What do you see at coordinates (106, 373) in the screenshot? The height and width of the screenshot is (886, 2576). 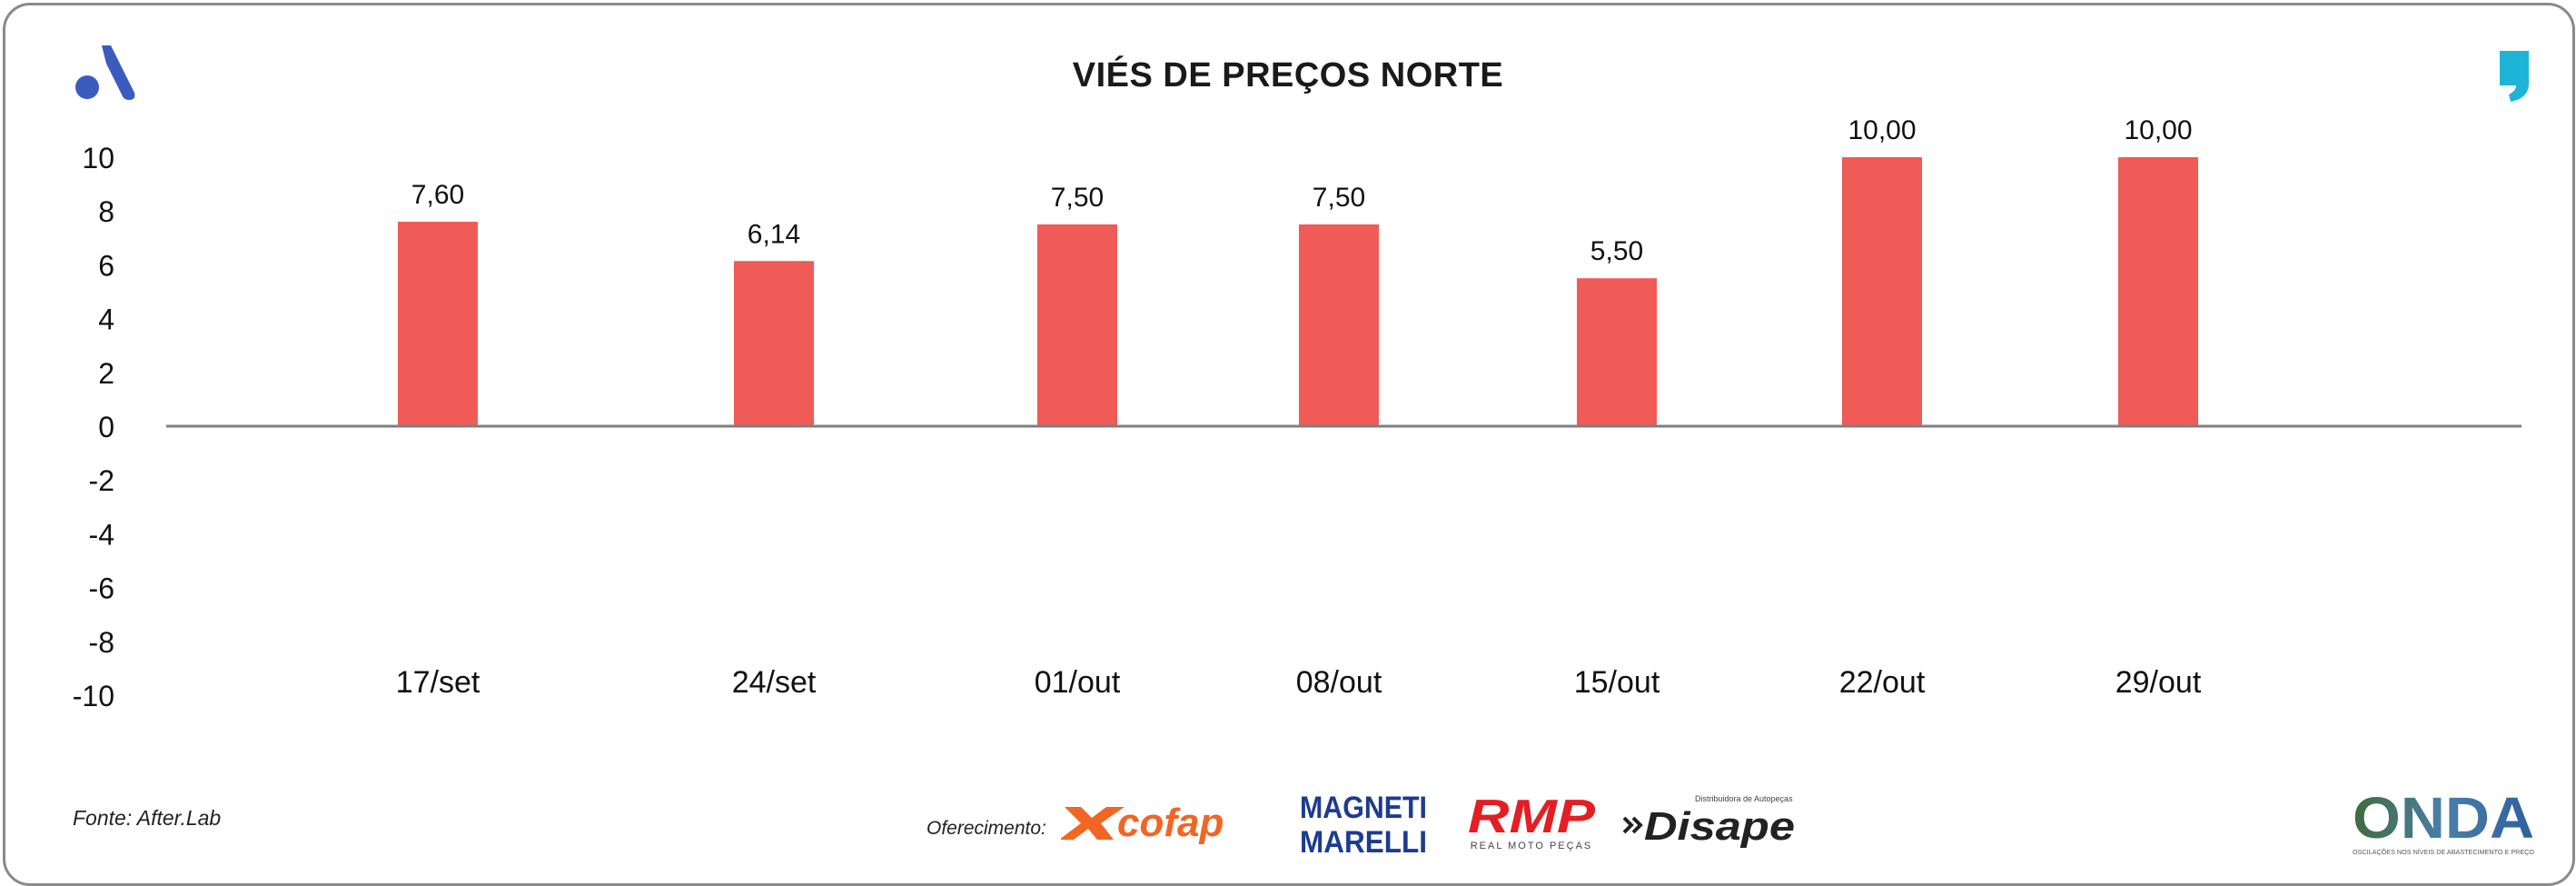 I see `y-tick-label: 2` at bounding box center [106, 373].